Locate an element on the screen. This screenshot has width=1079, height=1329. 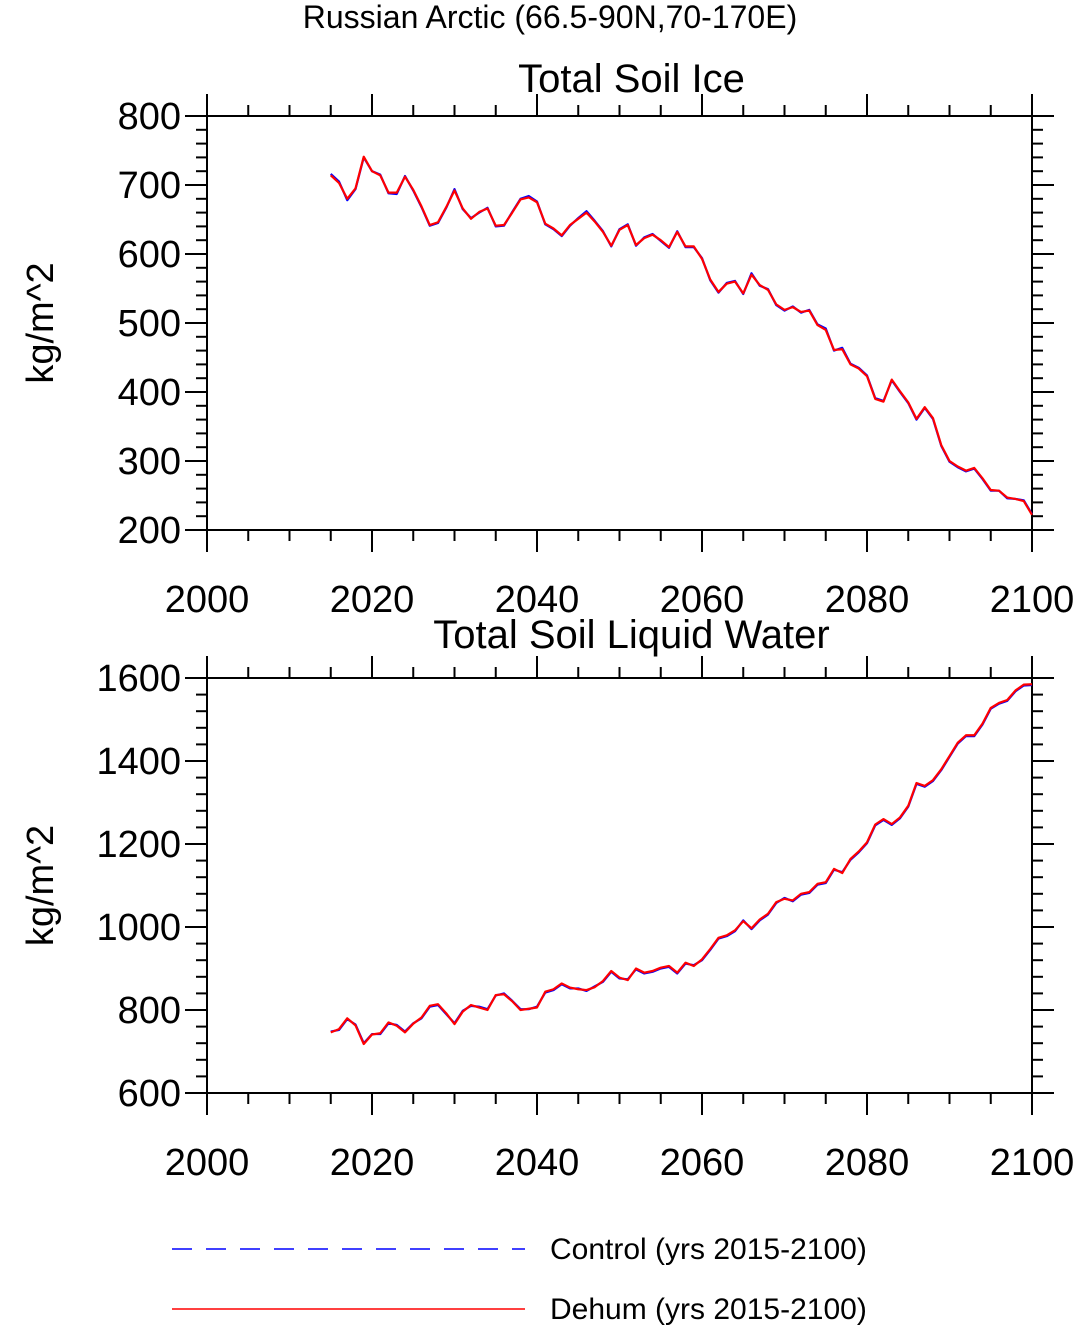
y-tick-label: 1600 is located at coordinates (138, 679).